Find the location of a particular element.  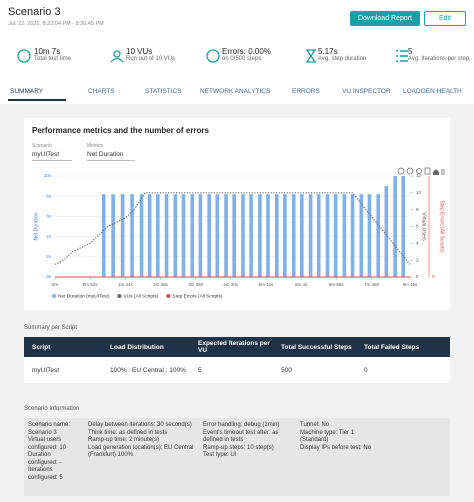

column-header: Total Successful Steps is located at coordinates (318, 347).